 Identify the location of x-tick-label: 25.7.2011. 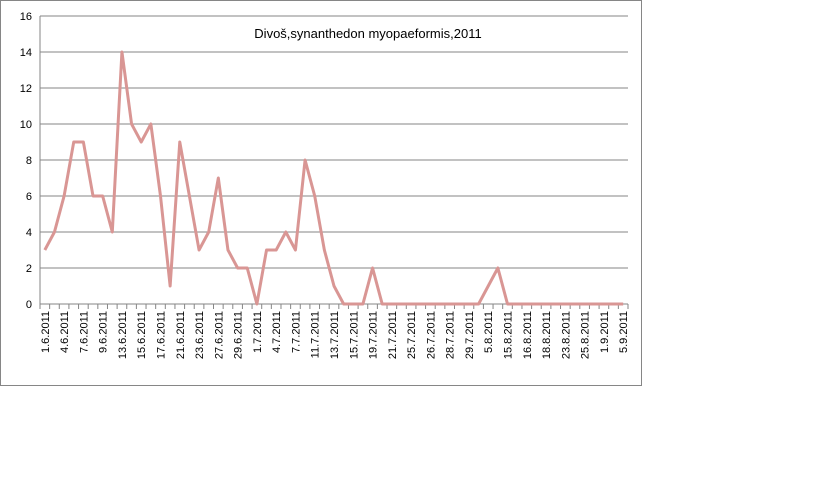
(412, 335).